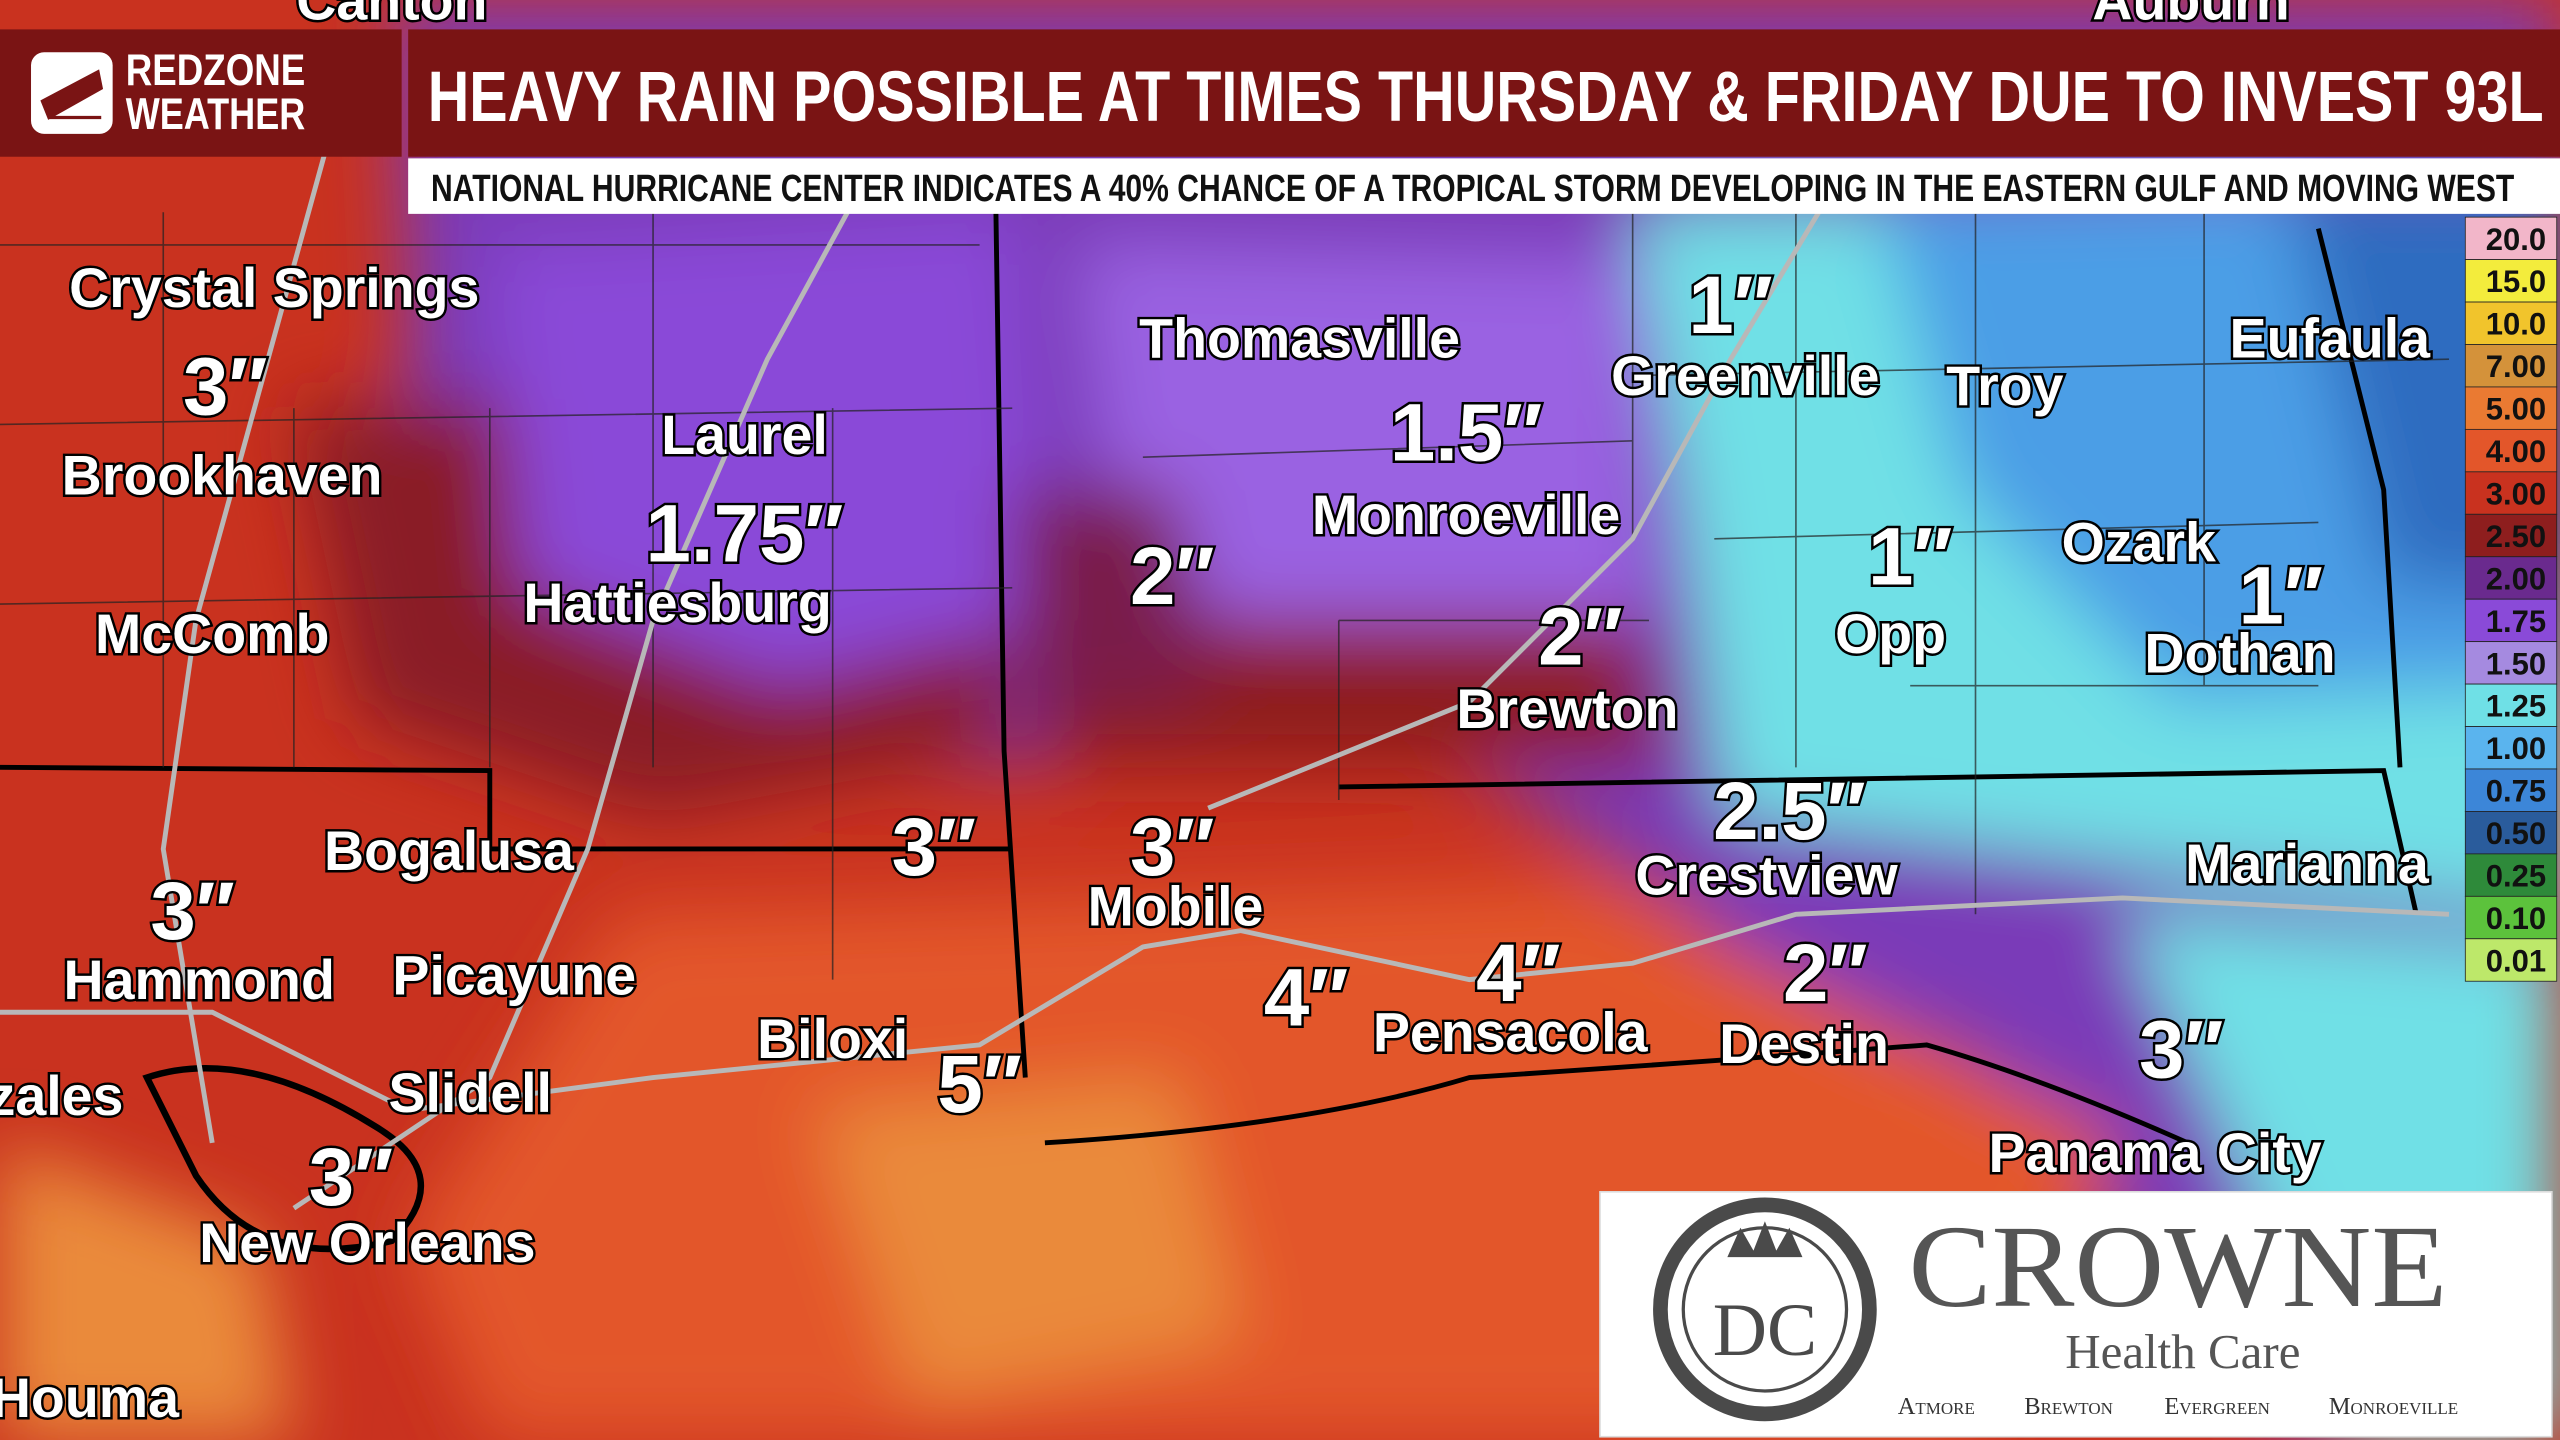  I want to click on rainfall-amount: 5″, so click(979, 1084).